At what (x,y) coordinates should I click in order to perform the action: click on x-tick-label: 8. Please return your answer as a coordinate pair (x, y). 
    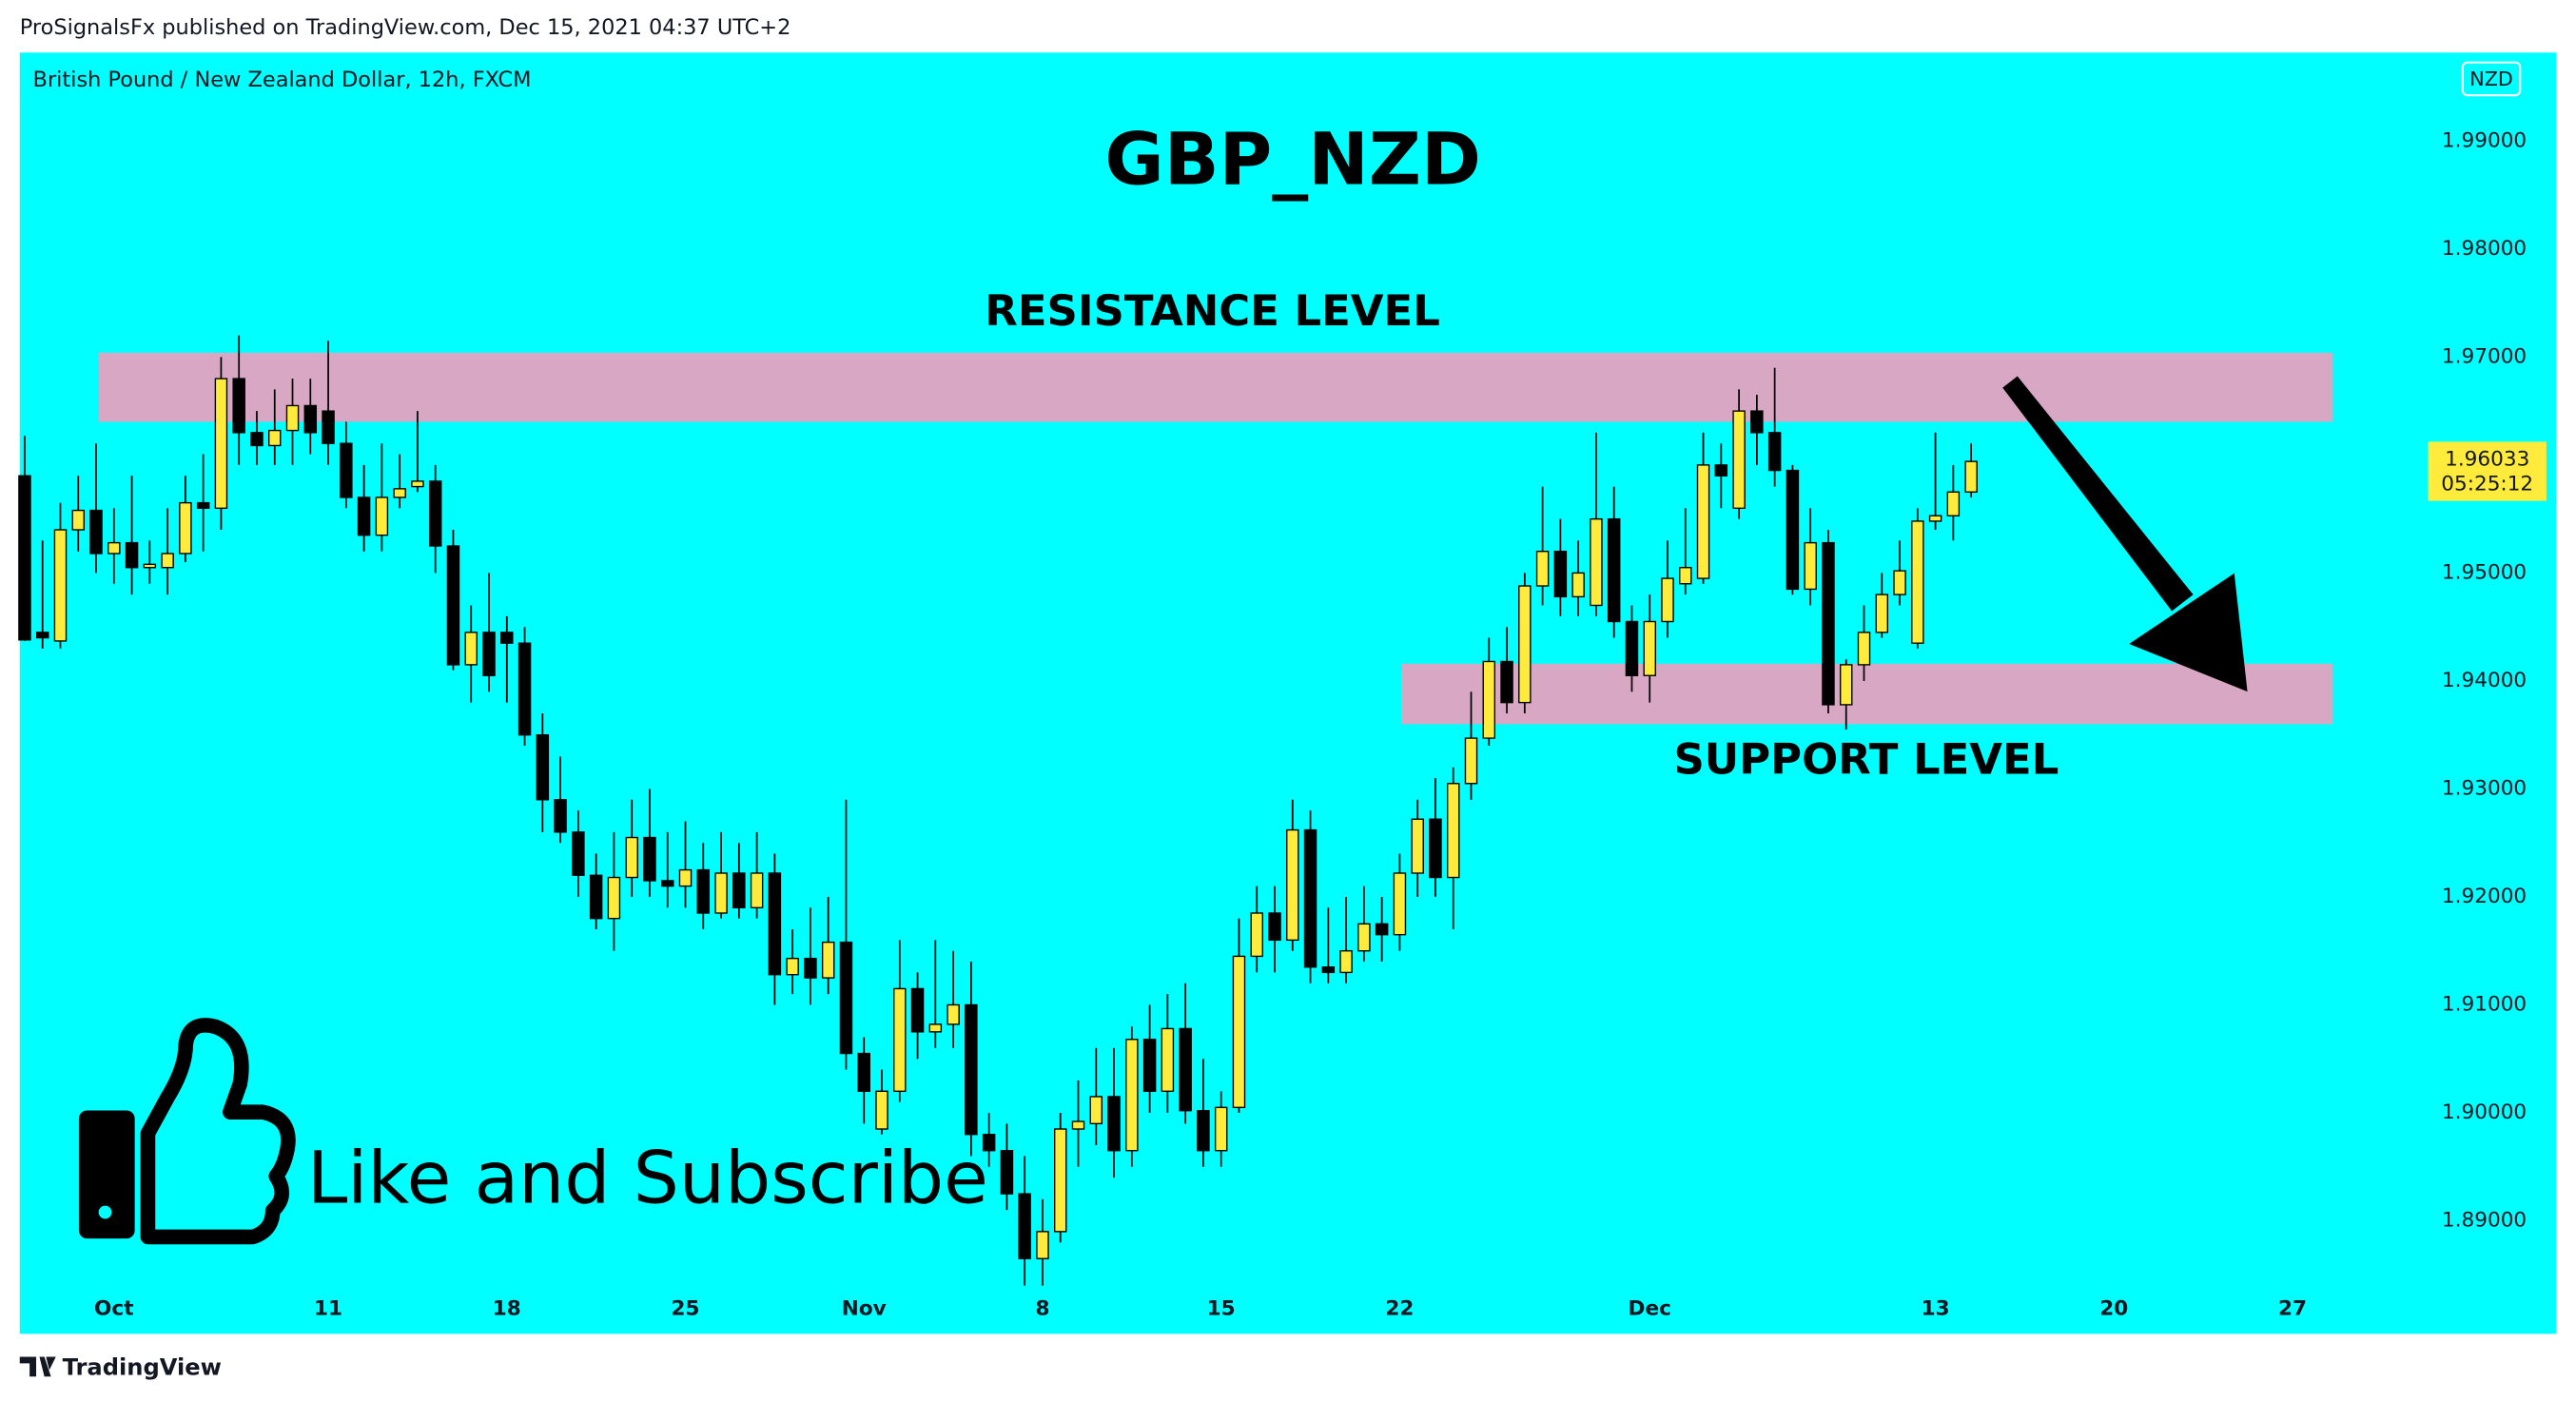
    Looking at the image, I should click on (1042, 1308).